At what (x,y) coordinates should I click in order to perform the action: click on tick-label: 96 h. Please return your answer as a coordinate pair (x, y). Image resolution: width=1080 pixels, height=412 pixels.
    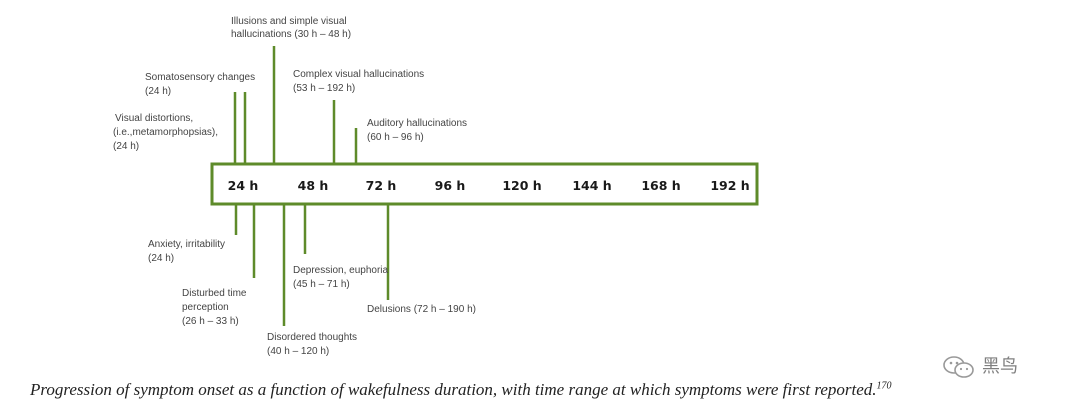
    Looking at the image, I should click on (450, 185).